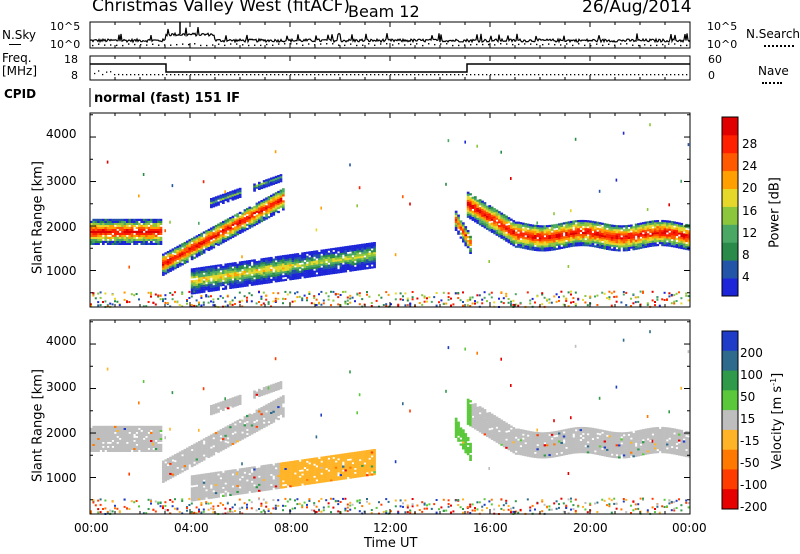 This screenshot has width=800, height=554. I want to click on nave-legend-line, so click(772, 83).